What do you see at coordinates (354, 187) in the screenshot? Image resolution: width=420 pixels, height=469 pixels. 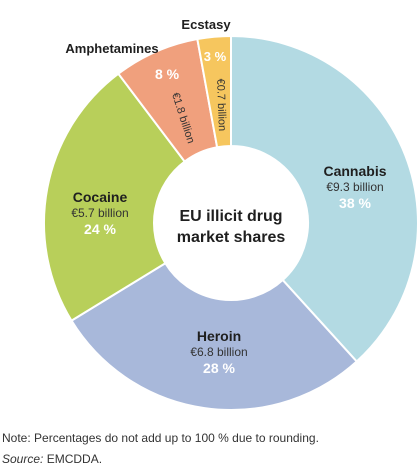 I see `value-cannabis: €9.3 billion` at bounding box center [354, 187].